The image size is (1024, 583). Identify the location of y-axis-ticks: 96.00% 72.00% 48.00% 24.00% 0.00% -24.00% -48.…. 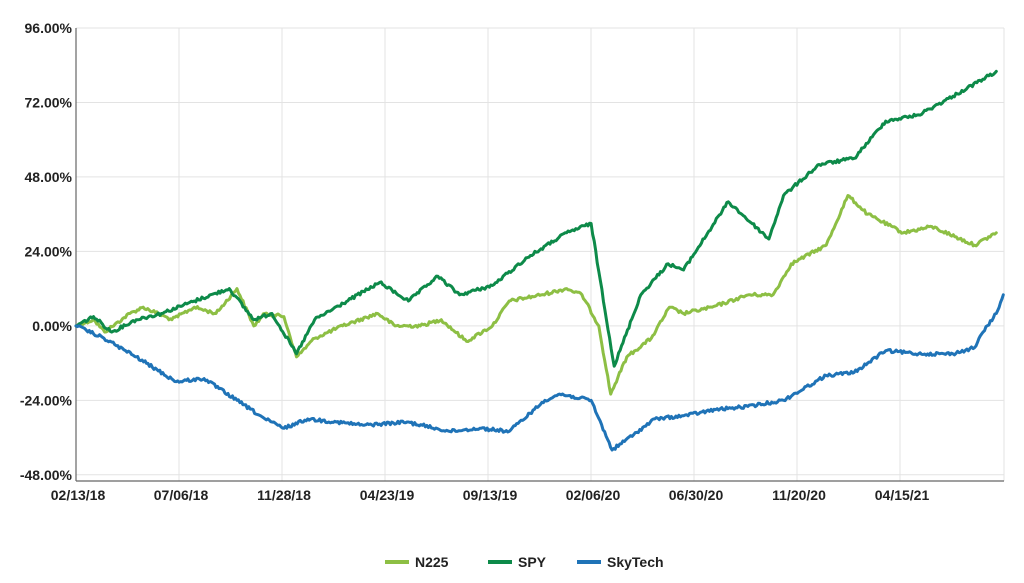
(46, 251).